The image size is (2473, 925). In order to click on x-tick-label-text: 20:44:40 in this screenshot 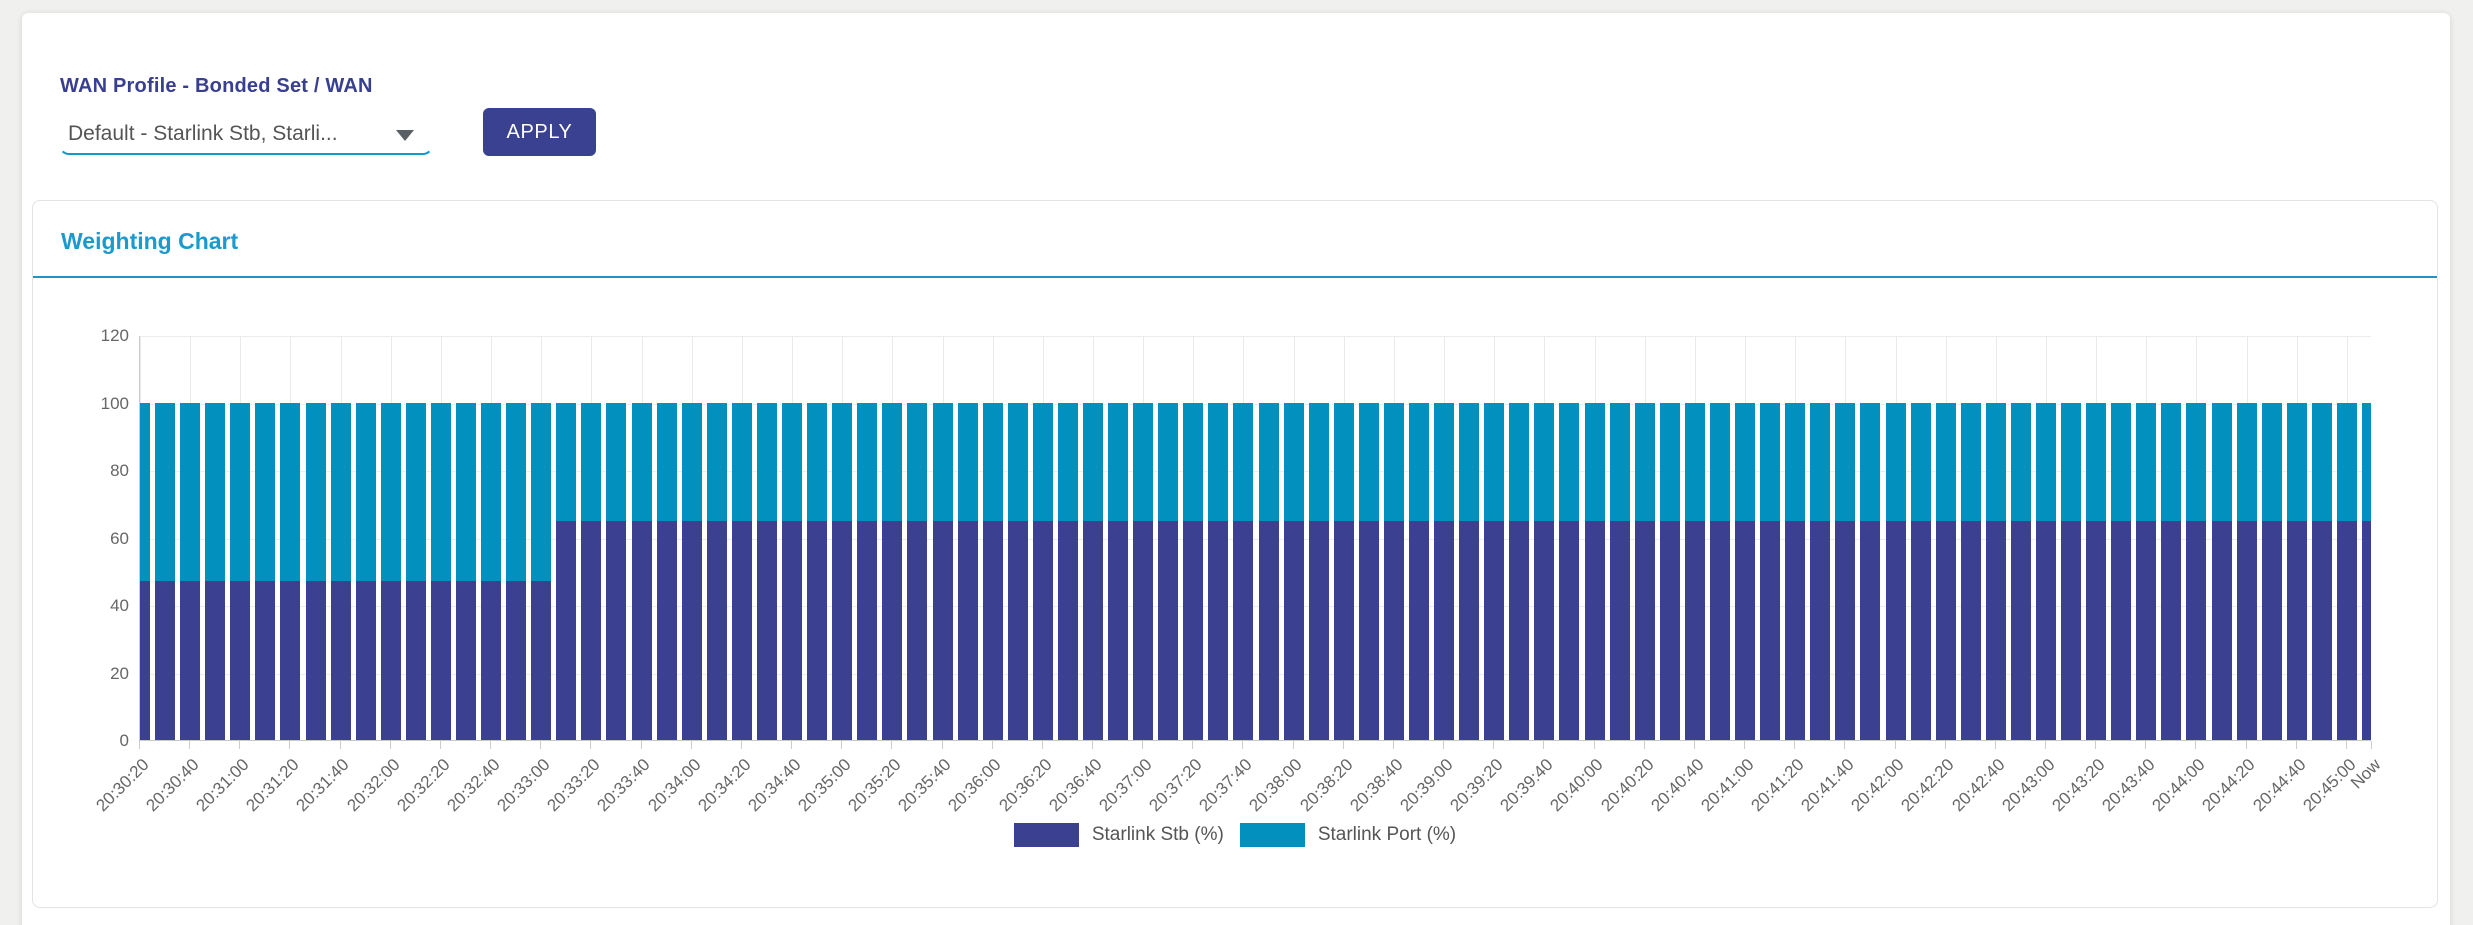, I will do `click(2279, 785)`.